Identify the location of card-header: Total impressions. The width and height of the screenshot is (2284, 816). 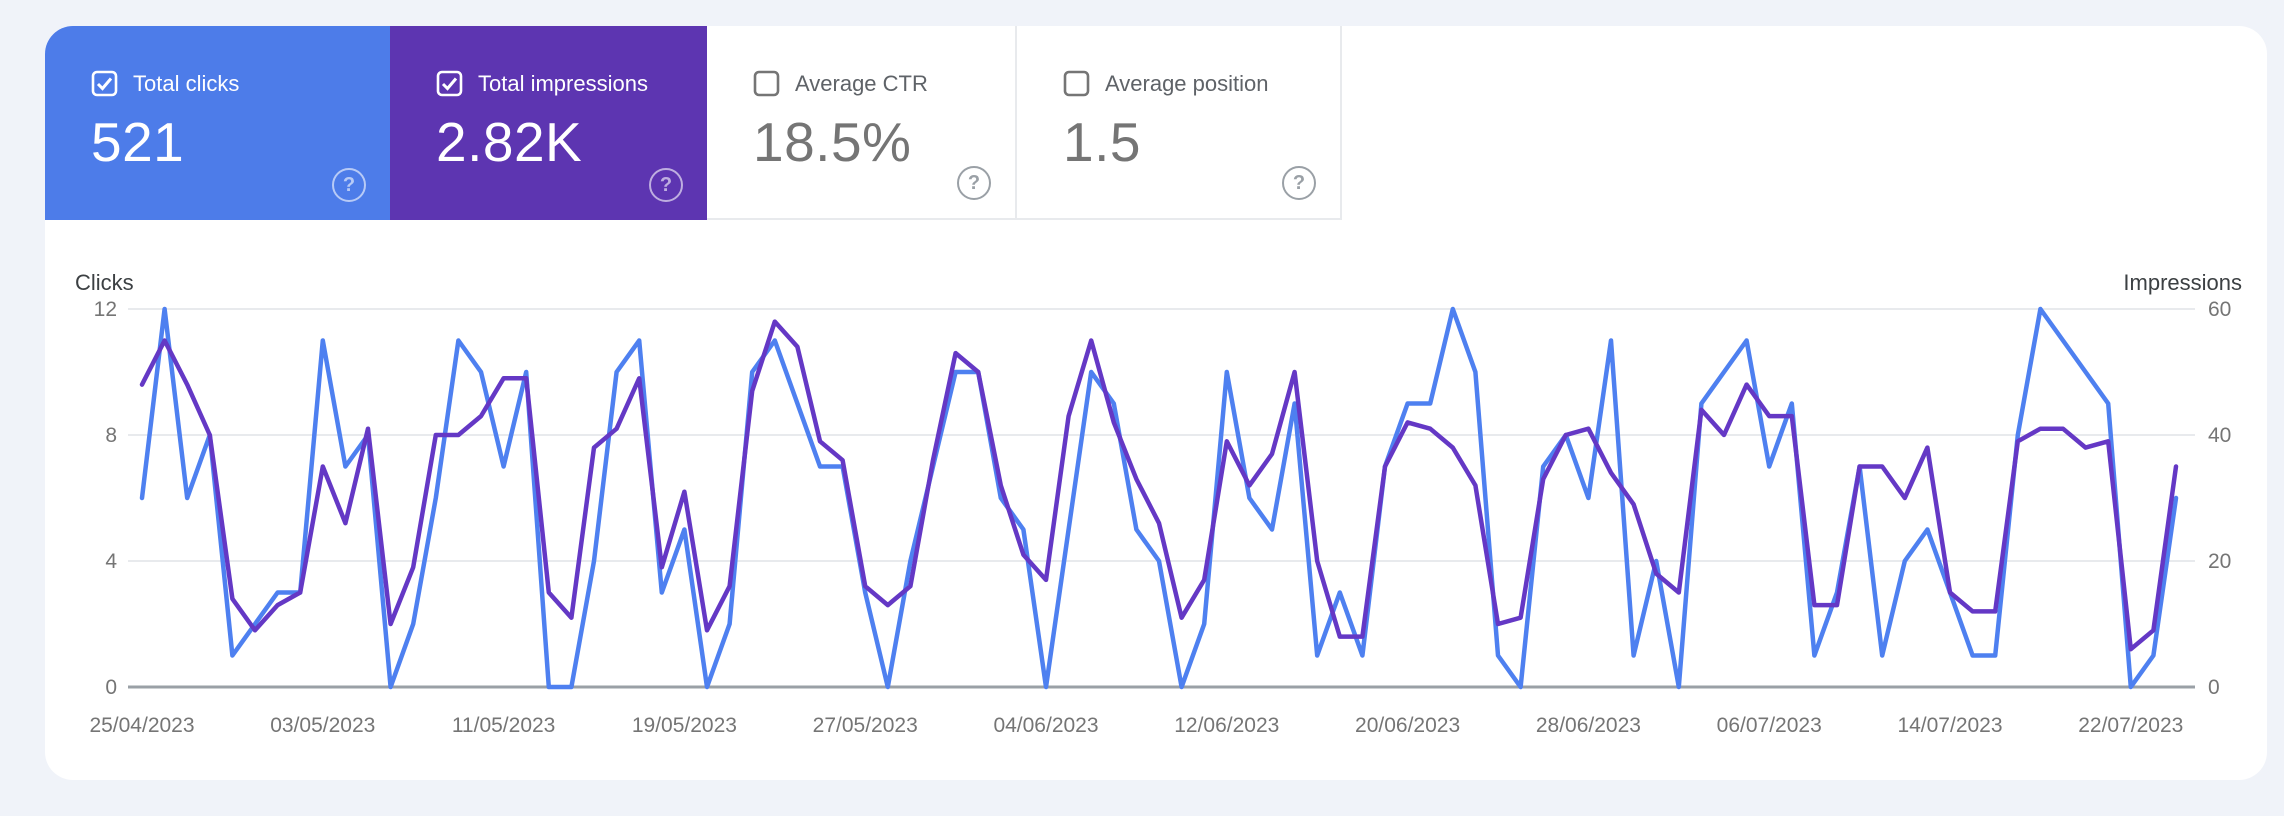
(571, 83).